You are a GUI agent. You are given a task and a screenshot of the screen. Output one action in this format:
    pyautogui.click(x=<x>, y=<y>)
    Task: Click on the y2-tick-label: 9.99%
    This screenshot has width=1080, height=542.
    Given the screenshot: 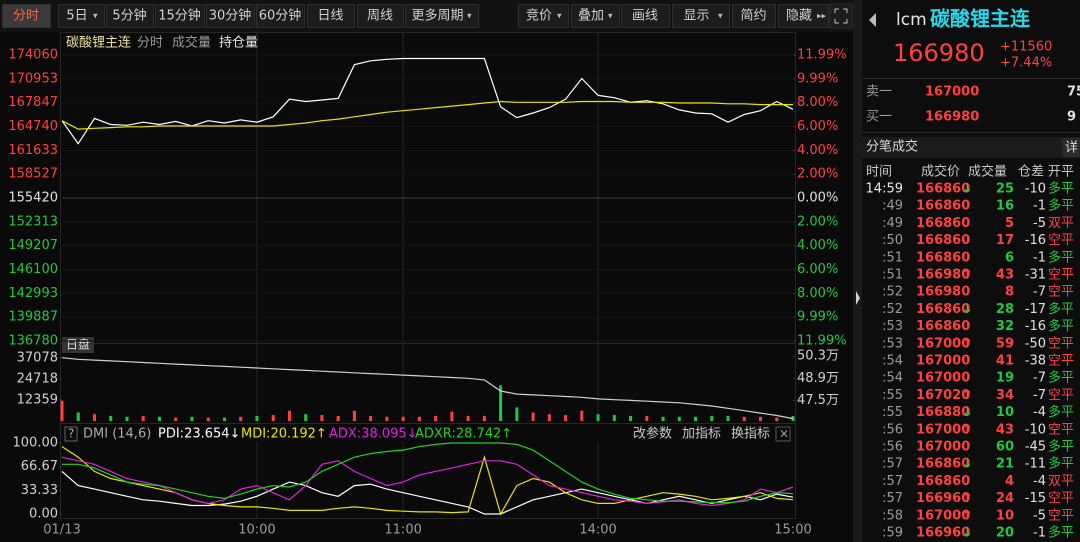 What is the action you would take?
    pyautogui.click(x=817, y=317)
    